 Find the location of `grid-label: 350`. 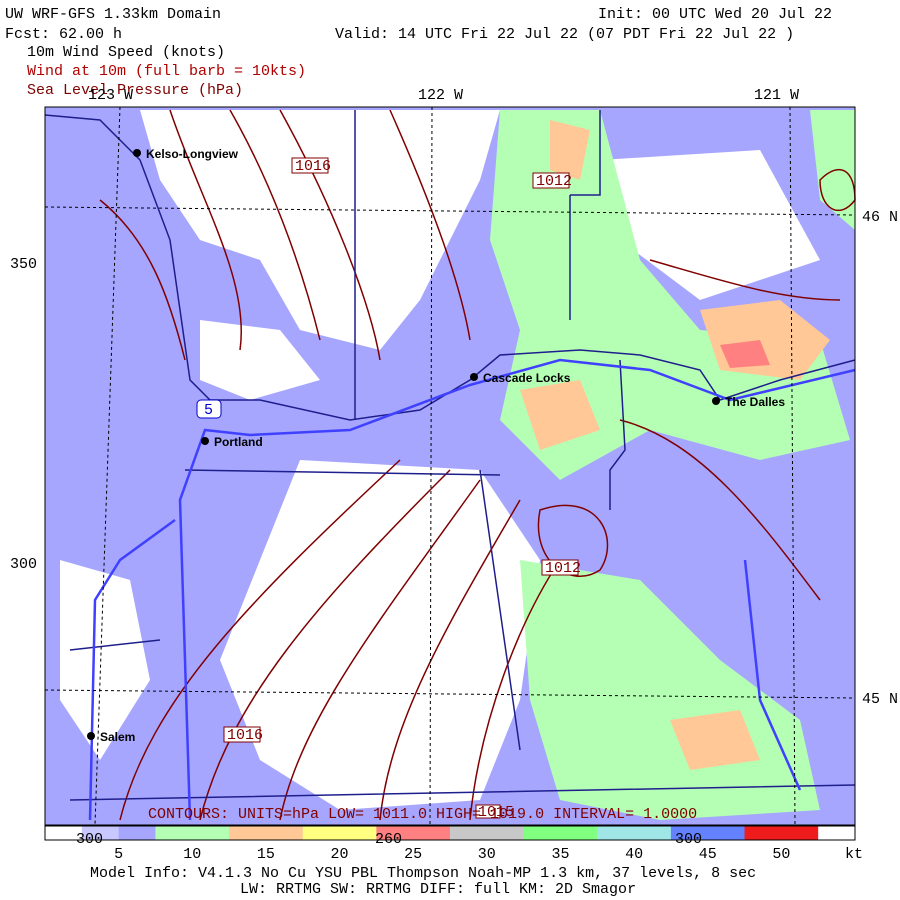

grid-label: 350 is located at coordinates (23, 264).